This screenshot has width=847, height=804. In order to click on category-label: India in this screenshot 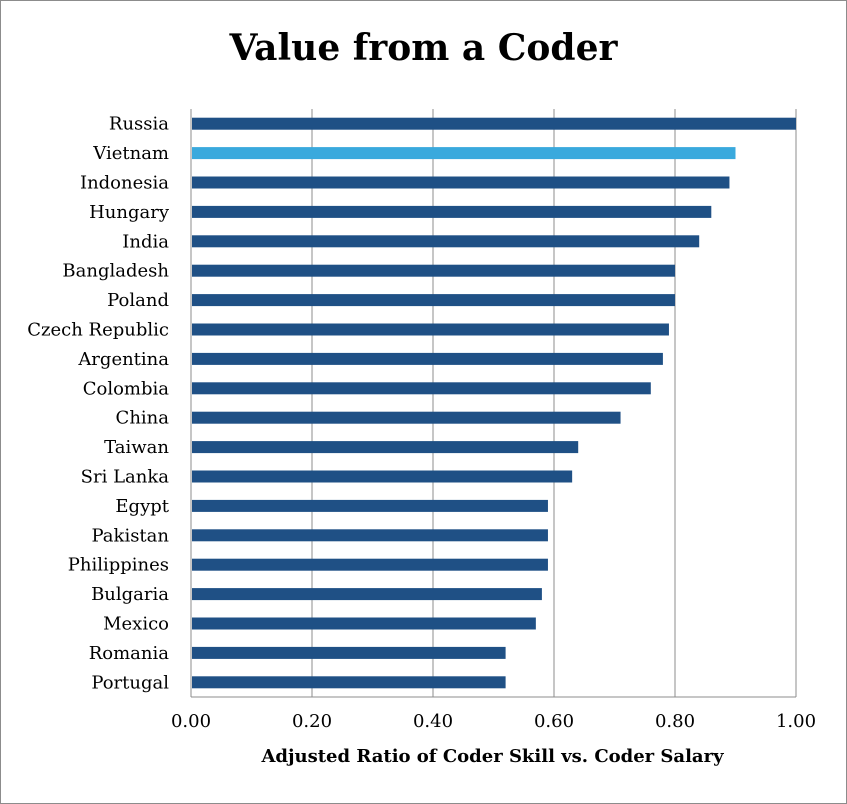, I will do `click(145, 241)`.